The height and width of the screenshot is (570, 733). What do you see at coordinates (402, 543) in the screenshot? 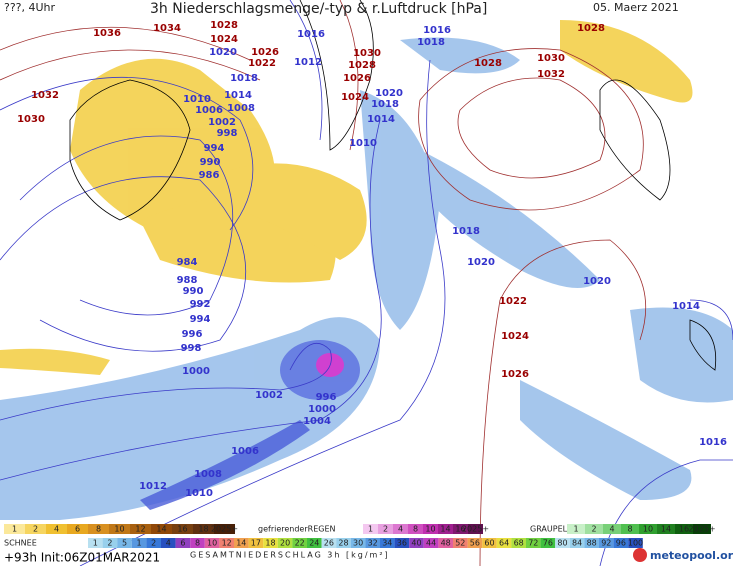
I see `legend-value: 36` at bounding box center [402, 543].